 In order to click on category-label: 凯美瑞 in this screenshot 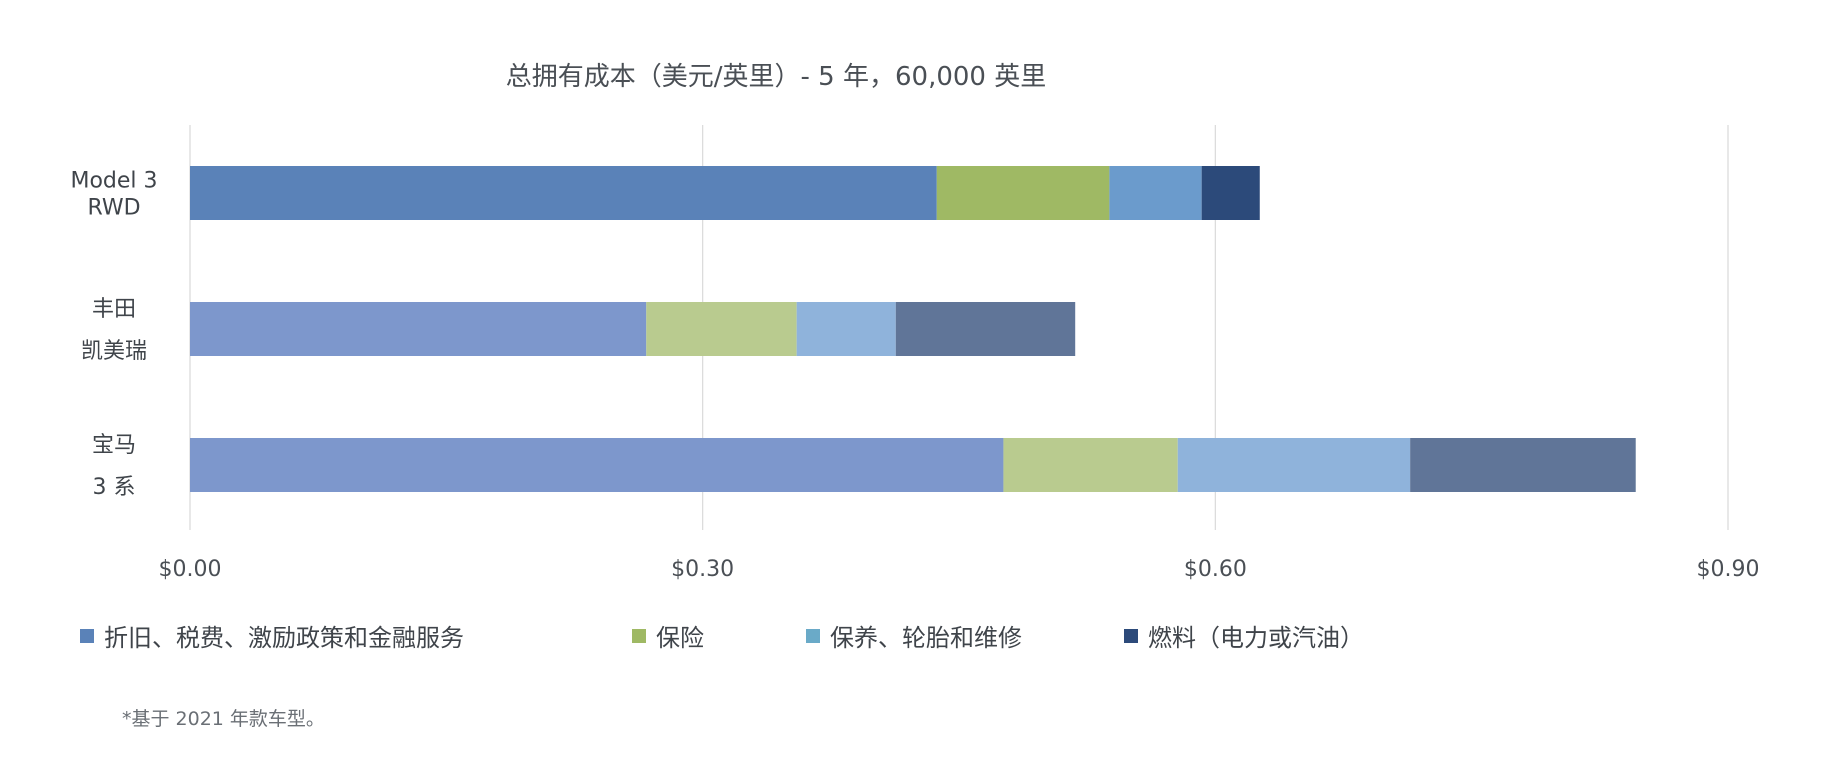, I will do `click(114, 351)`.